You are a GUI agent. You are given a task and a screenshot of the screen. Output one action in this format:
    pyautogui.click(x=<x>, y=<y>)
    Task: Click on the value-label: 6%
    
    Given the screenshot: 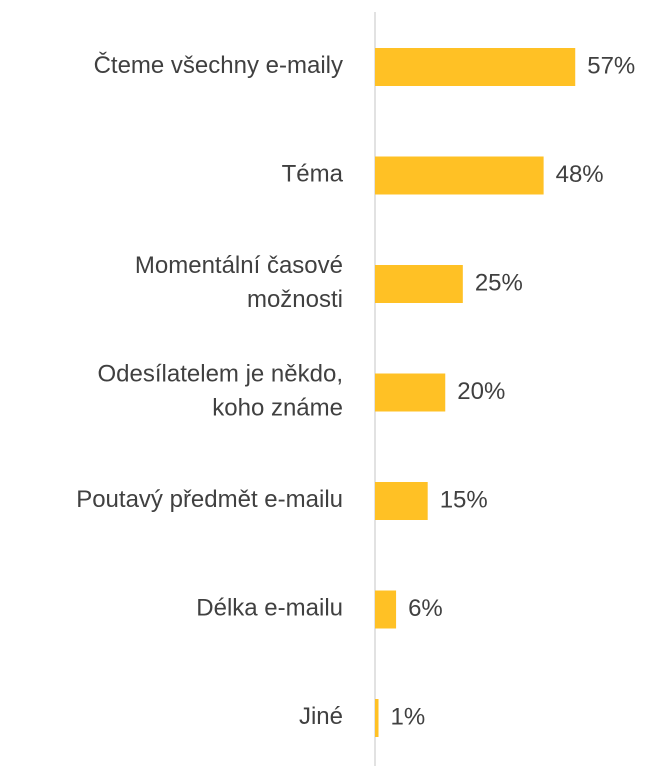 What is the action you would take?
    pyautogui.click(x=425, y=608)
    